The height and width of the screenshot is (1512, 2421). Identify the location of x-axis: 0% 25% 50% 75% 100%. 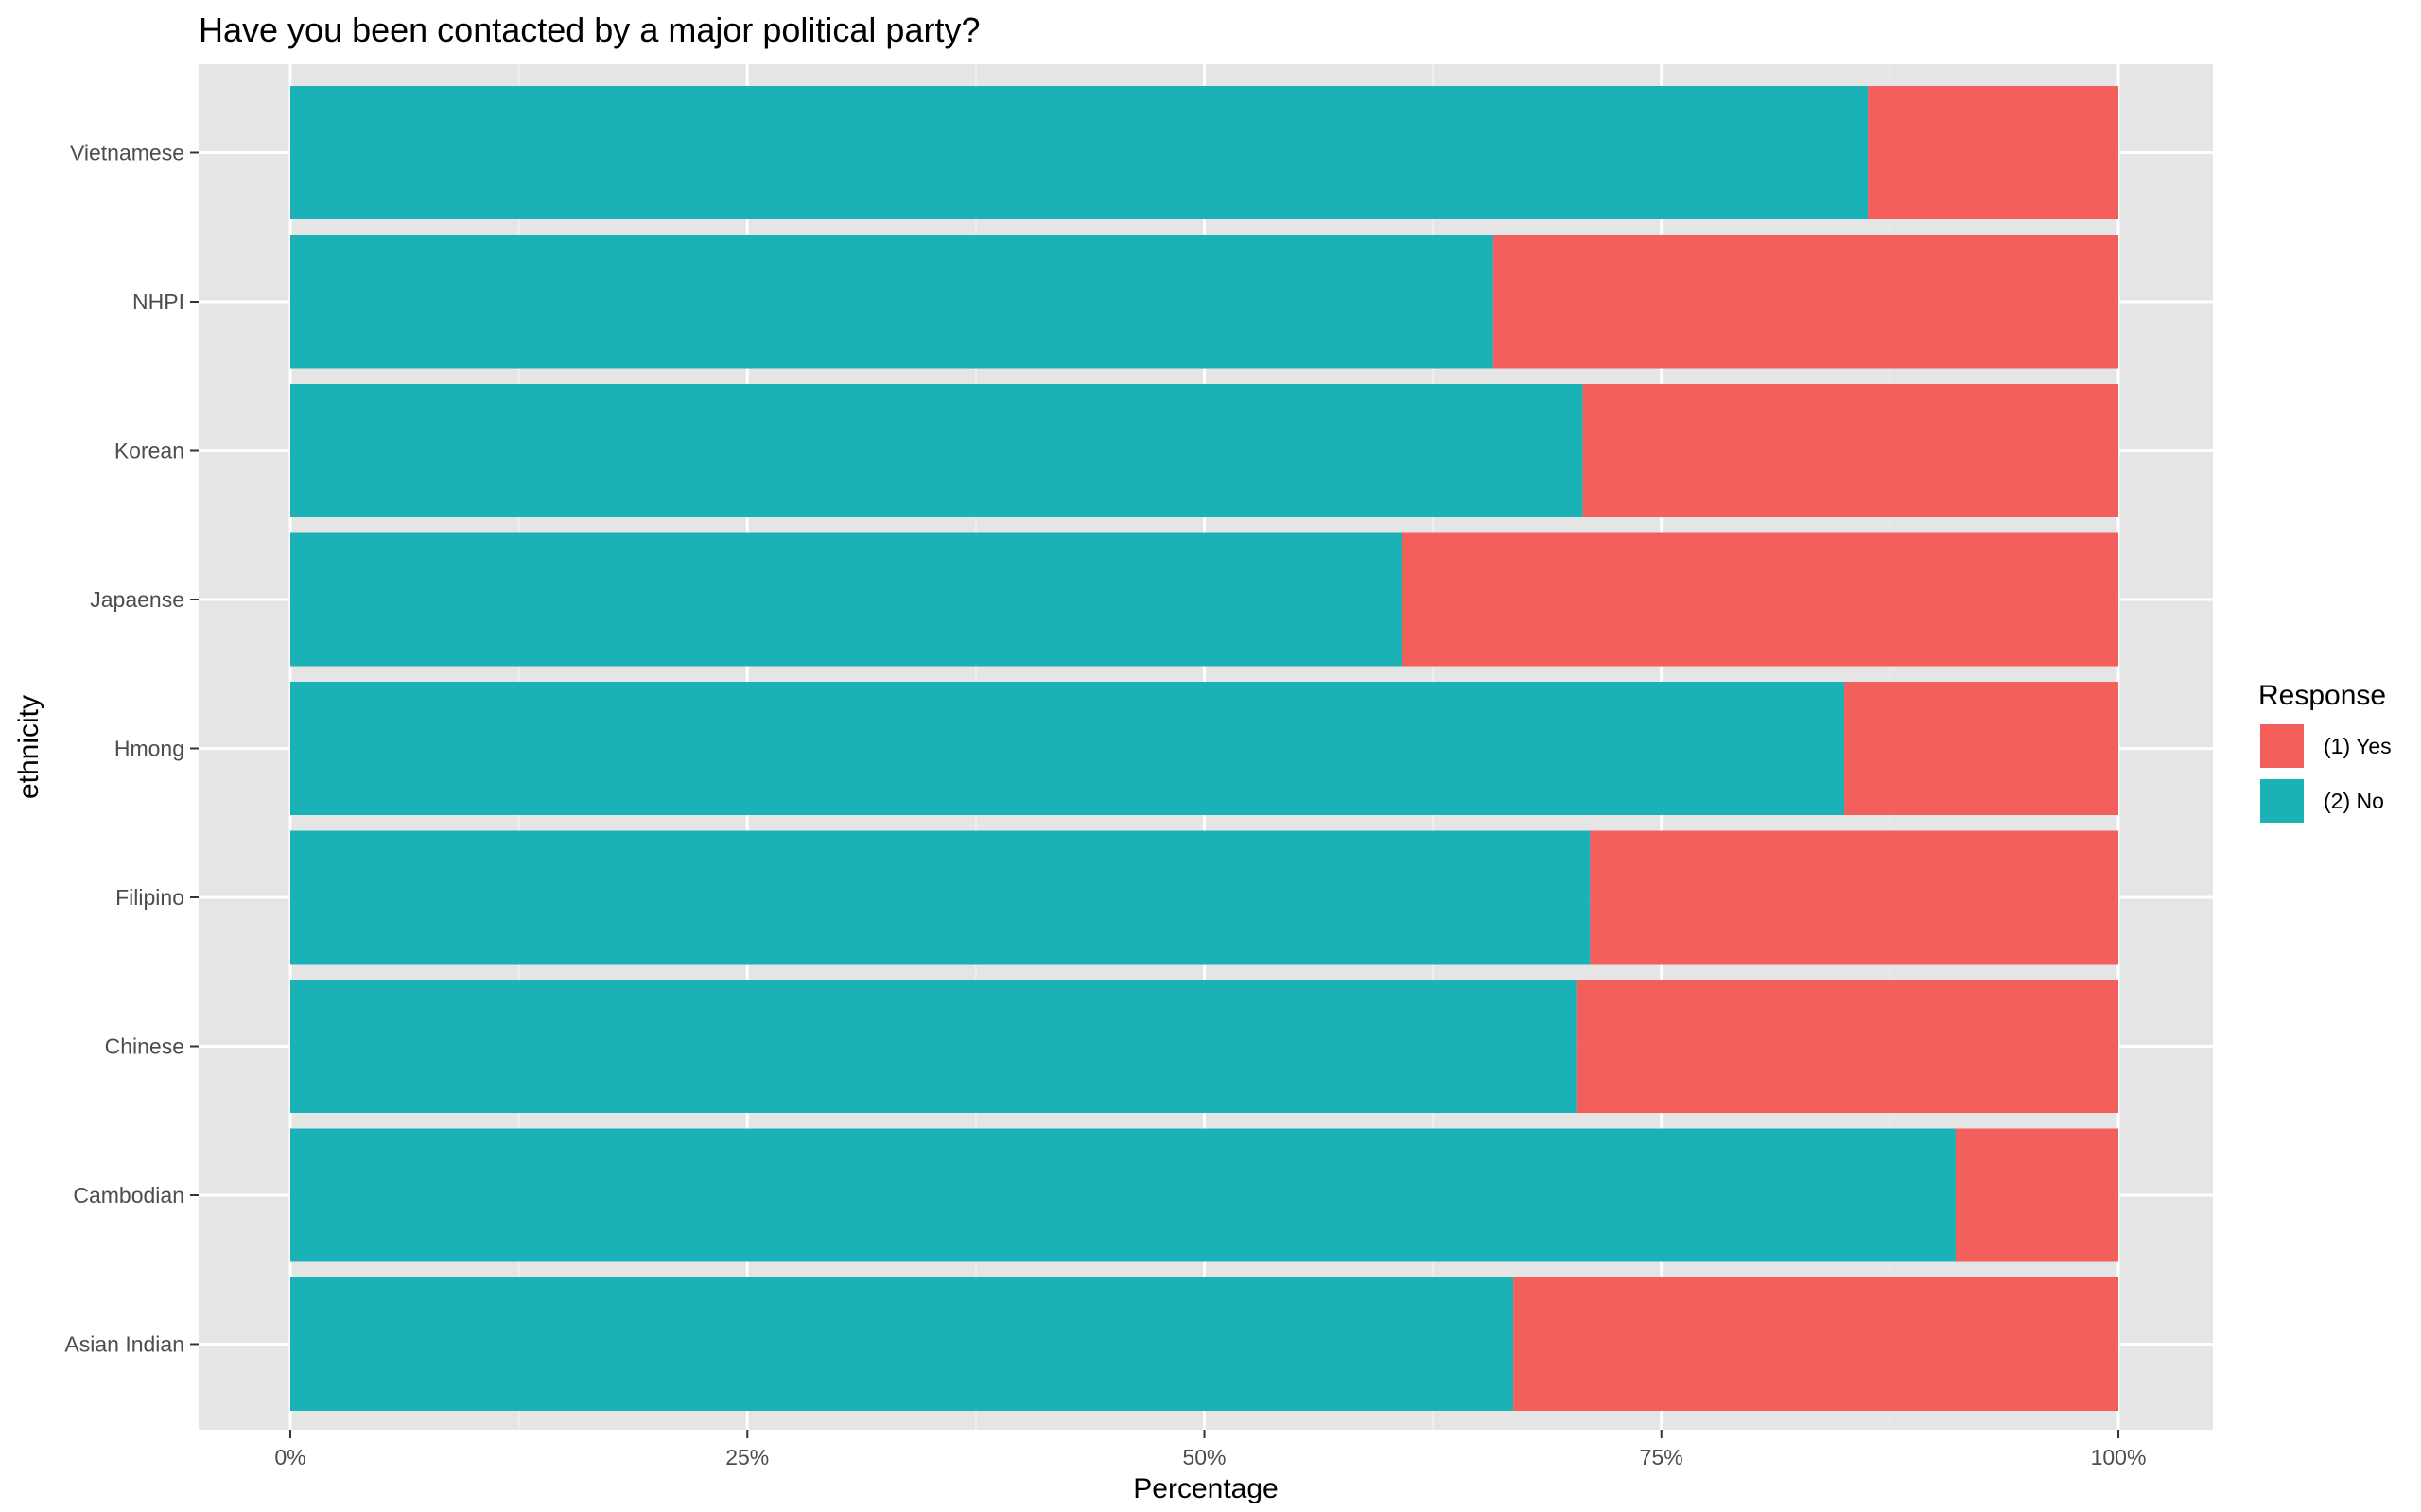
(1210, 1449).